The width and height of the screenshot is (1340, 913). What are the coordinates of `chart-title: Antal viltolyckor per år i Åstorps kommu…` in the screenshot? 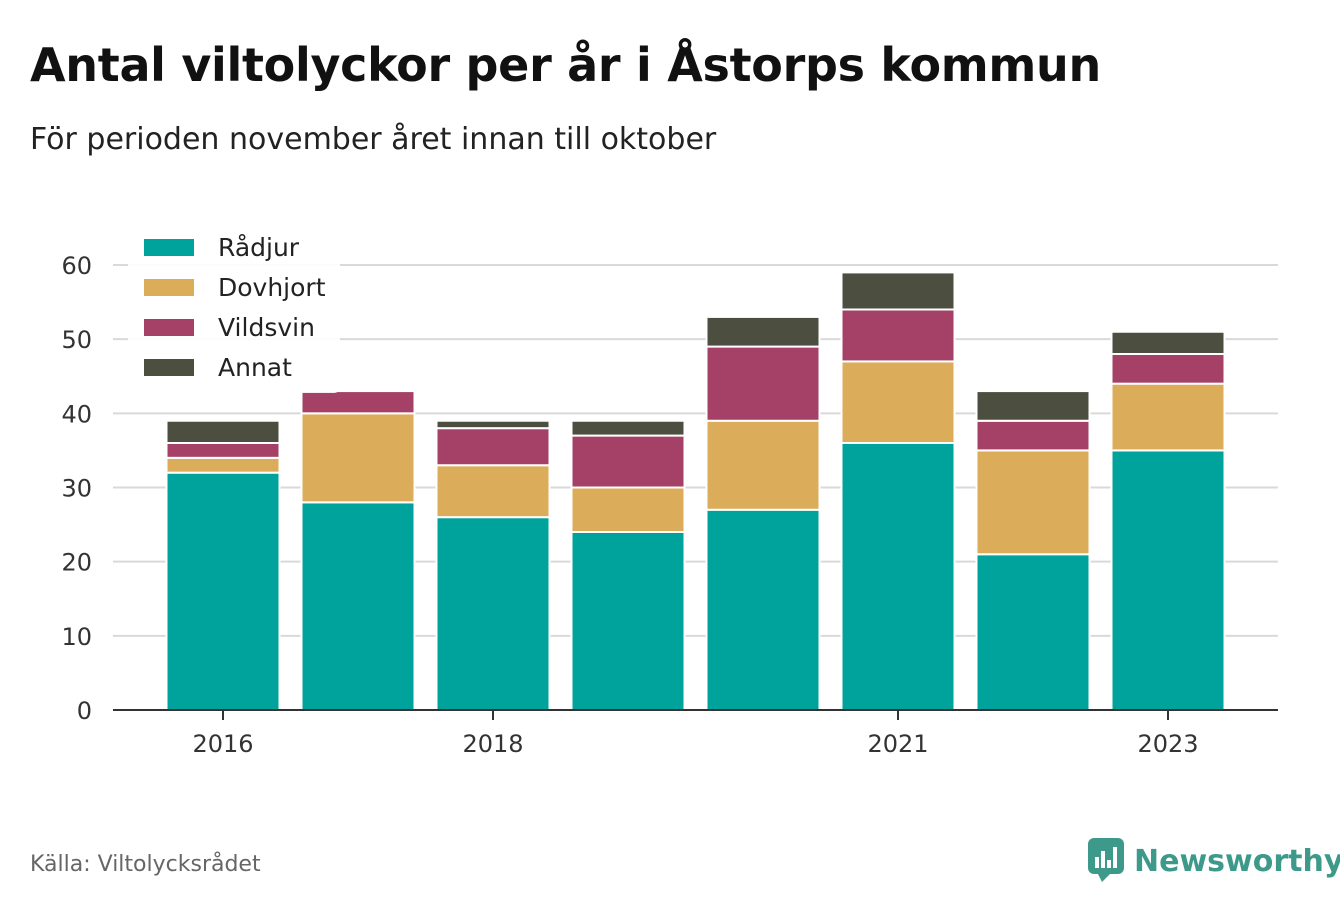 It's located at (565, 65).